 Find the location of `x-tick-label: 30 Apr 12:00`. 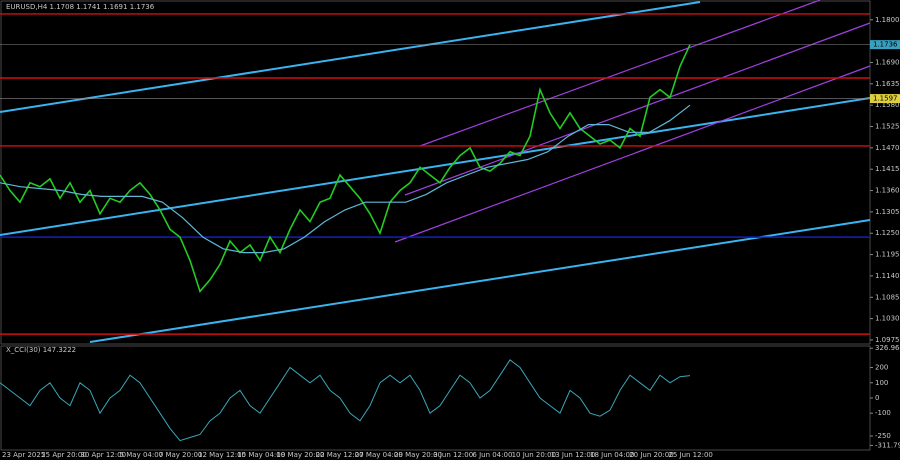

x-tick-label: 30 Apr 12:00 is located at coordinates (103, 455).